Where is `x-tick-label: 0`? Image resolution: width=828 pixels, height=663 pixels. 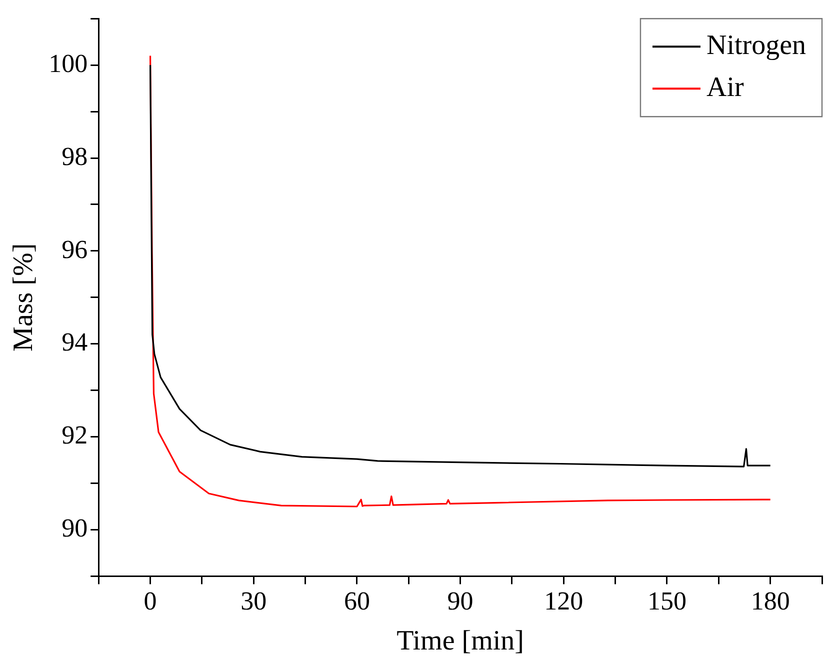 x-tick-label: 0 is located at coordinates (150, 601).